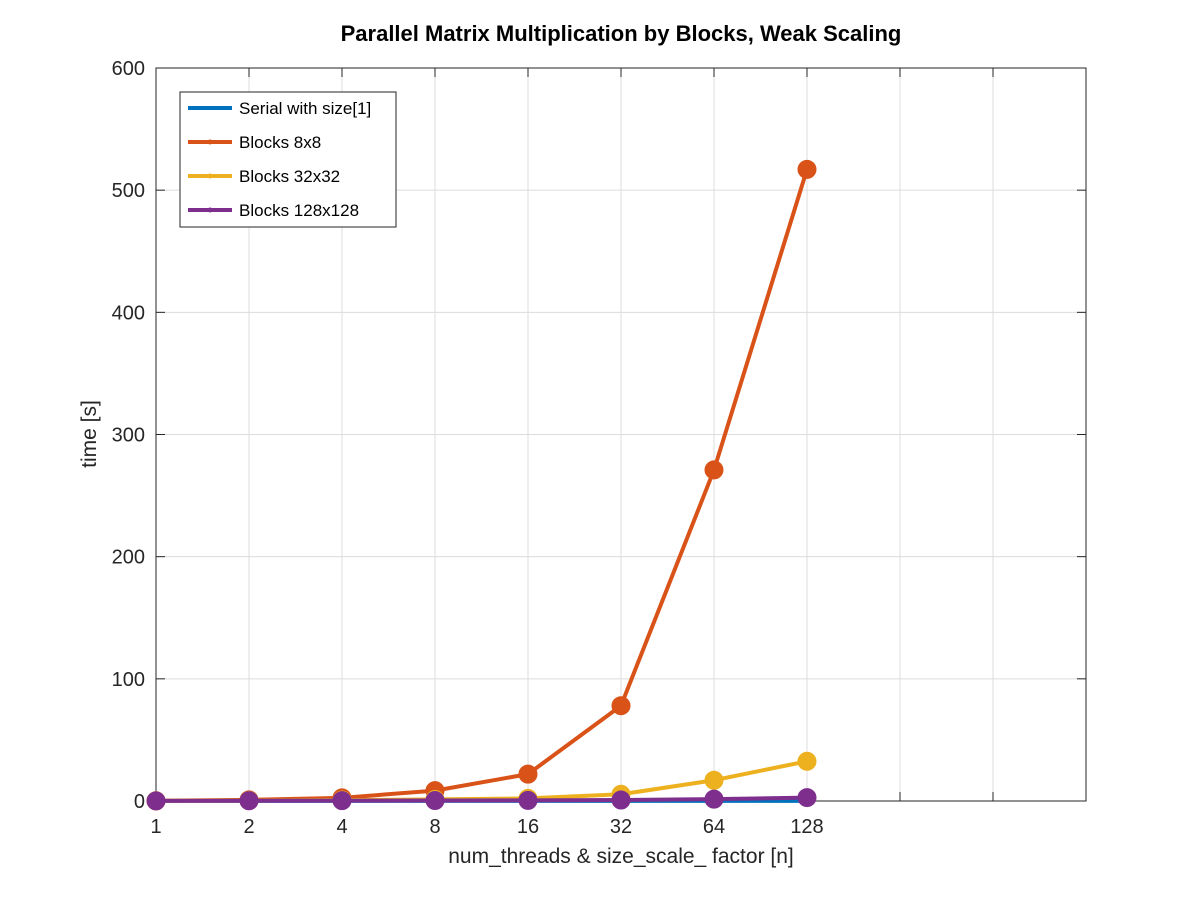 The height and width of the screenshot is (900, 1200). I want to click on y-tick-label: 600, so click(128, 69).